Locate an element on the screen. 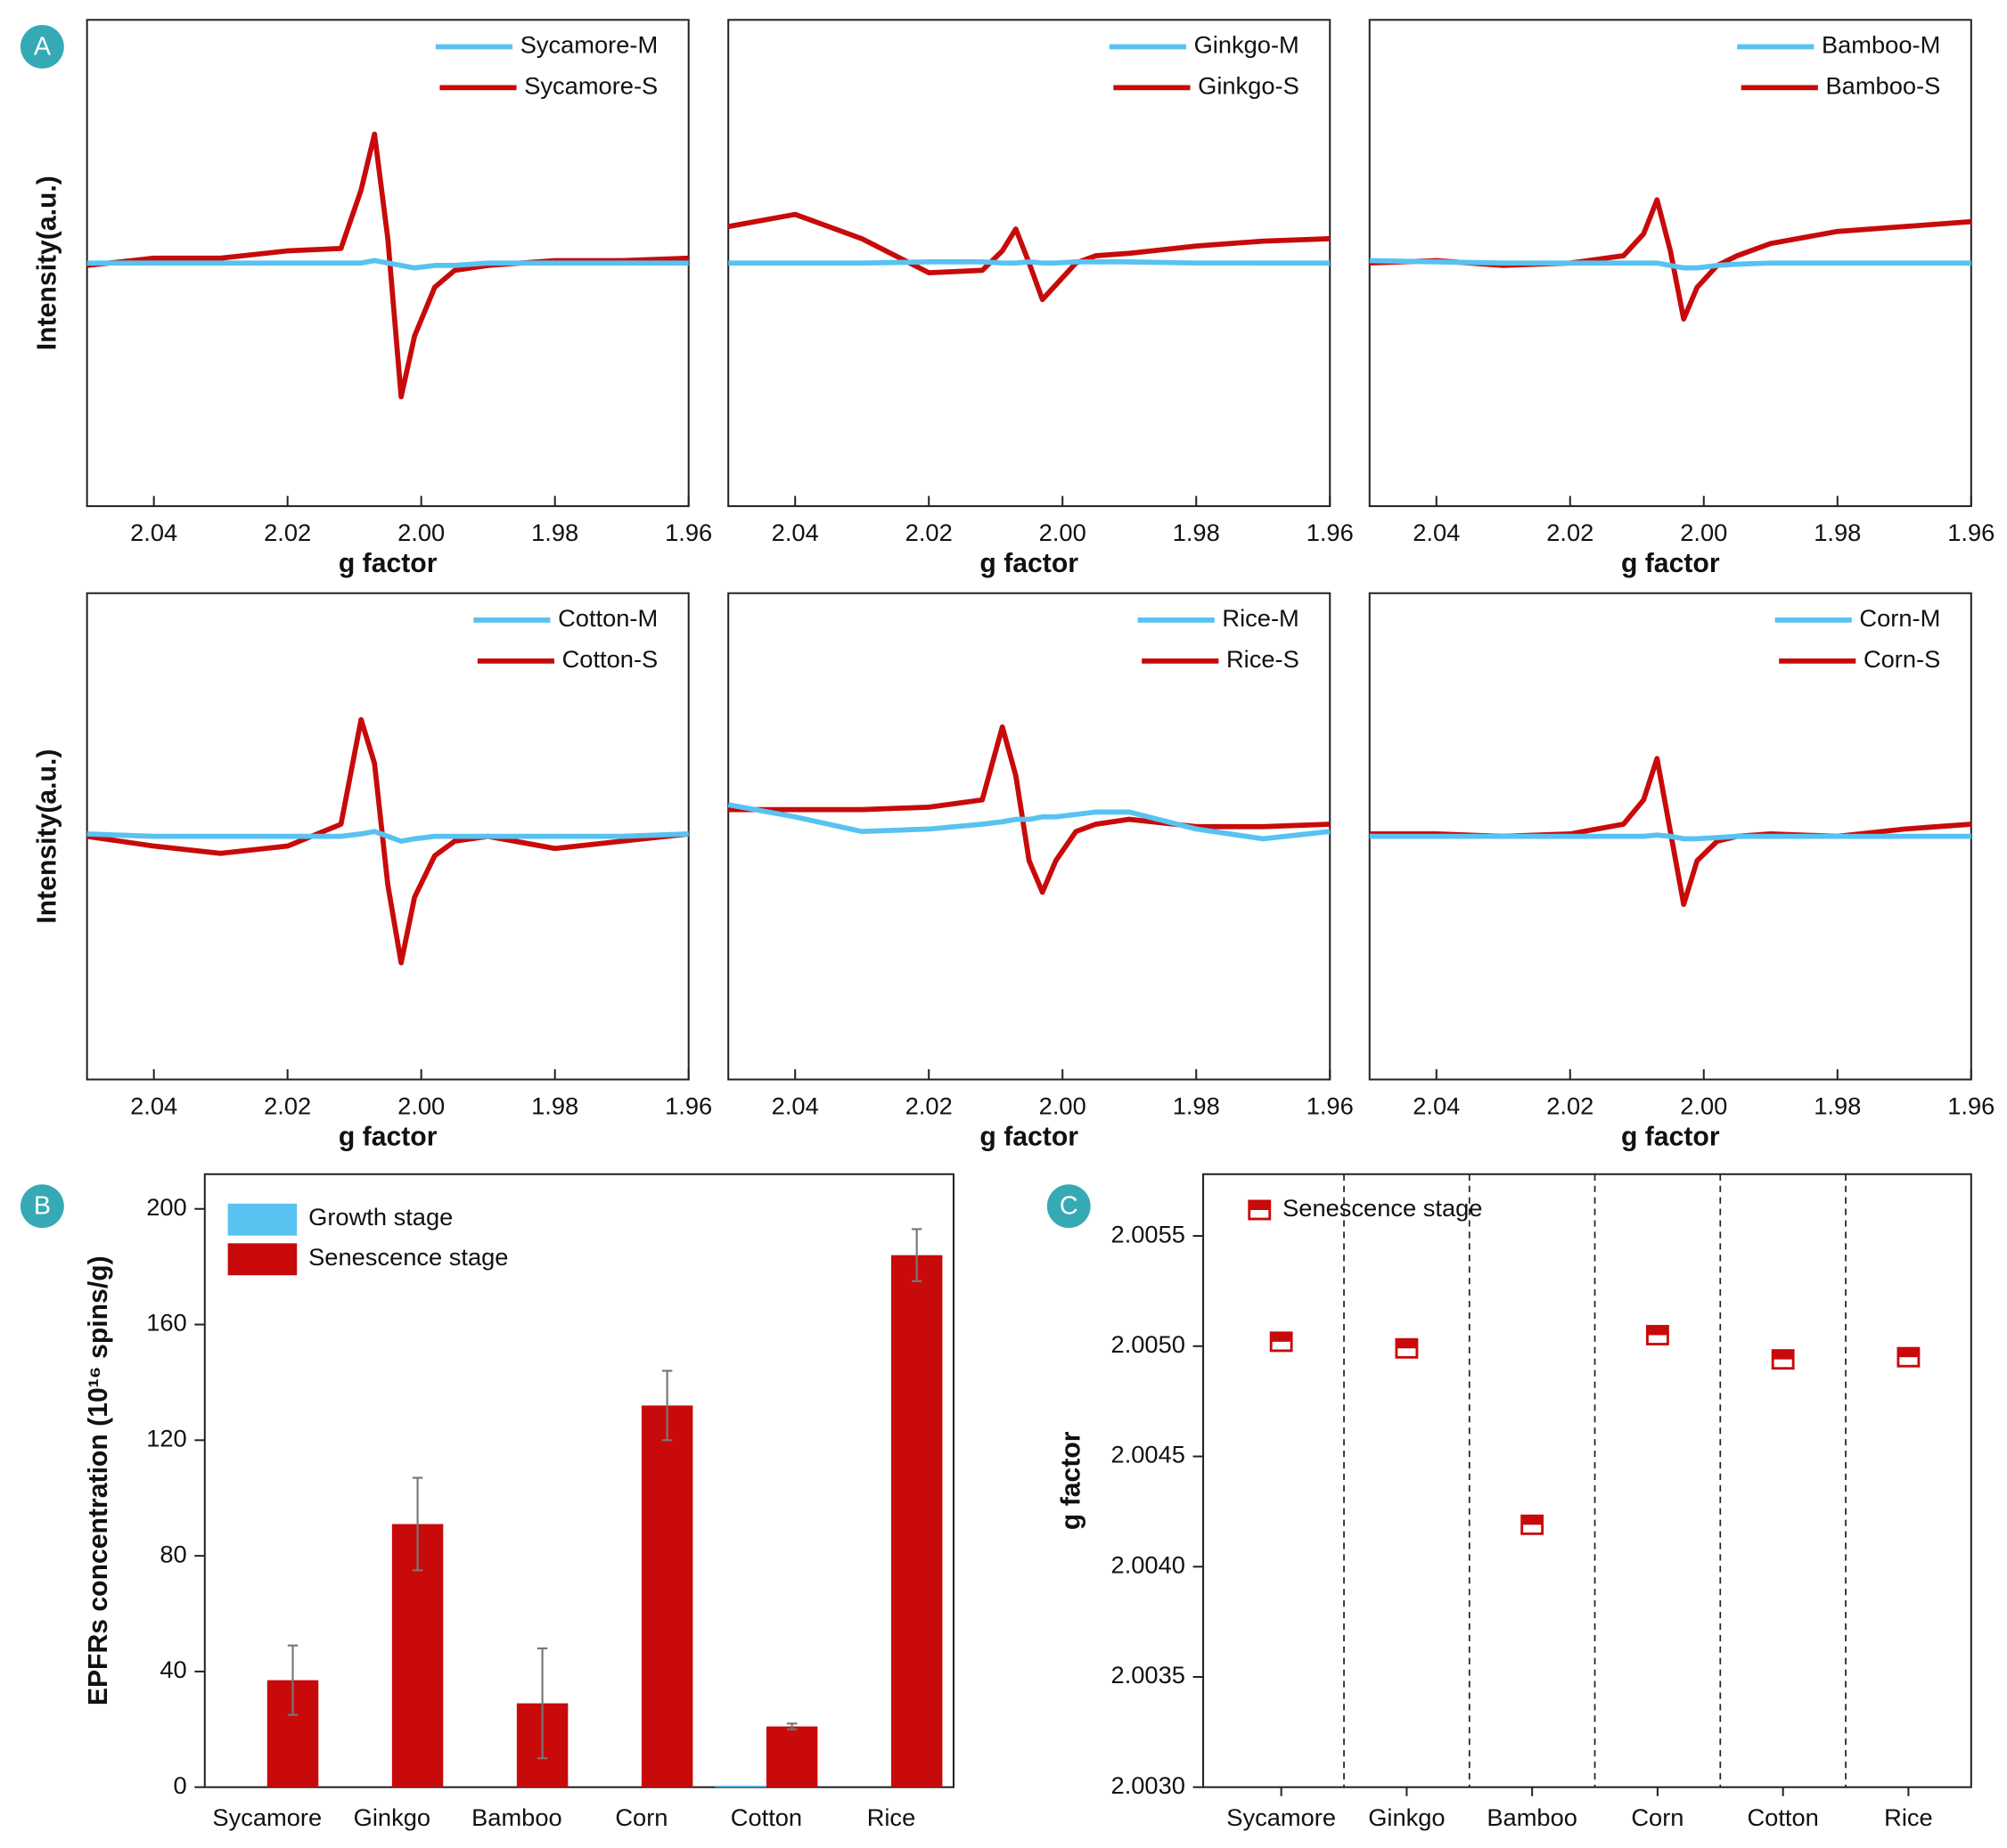  legend-label: Rice-M is located at coordinates (1260, 618).